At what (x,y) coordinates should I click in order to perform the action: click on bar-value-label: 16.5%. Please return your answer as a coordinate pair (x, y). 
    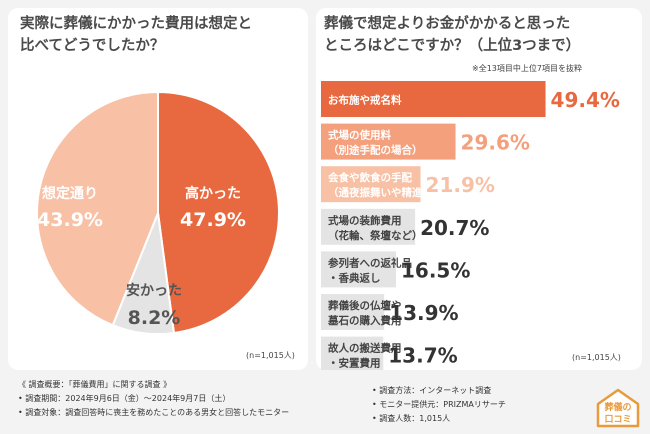
    Looking at the image, I should click on (435, 270).